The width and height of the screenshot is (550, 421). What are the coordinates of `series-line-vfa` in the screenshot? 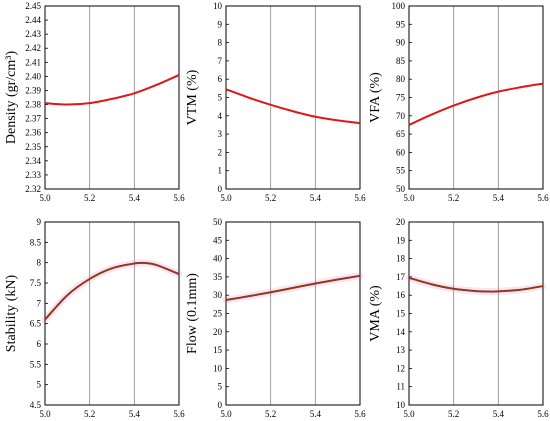 It's located at (476, 104).